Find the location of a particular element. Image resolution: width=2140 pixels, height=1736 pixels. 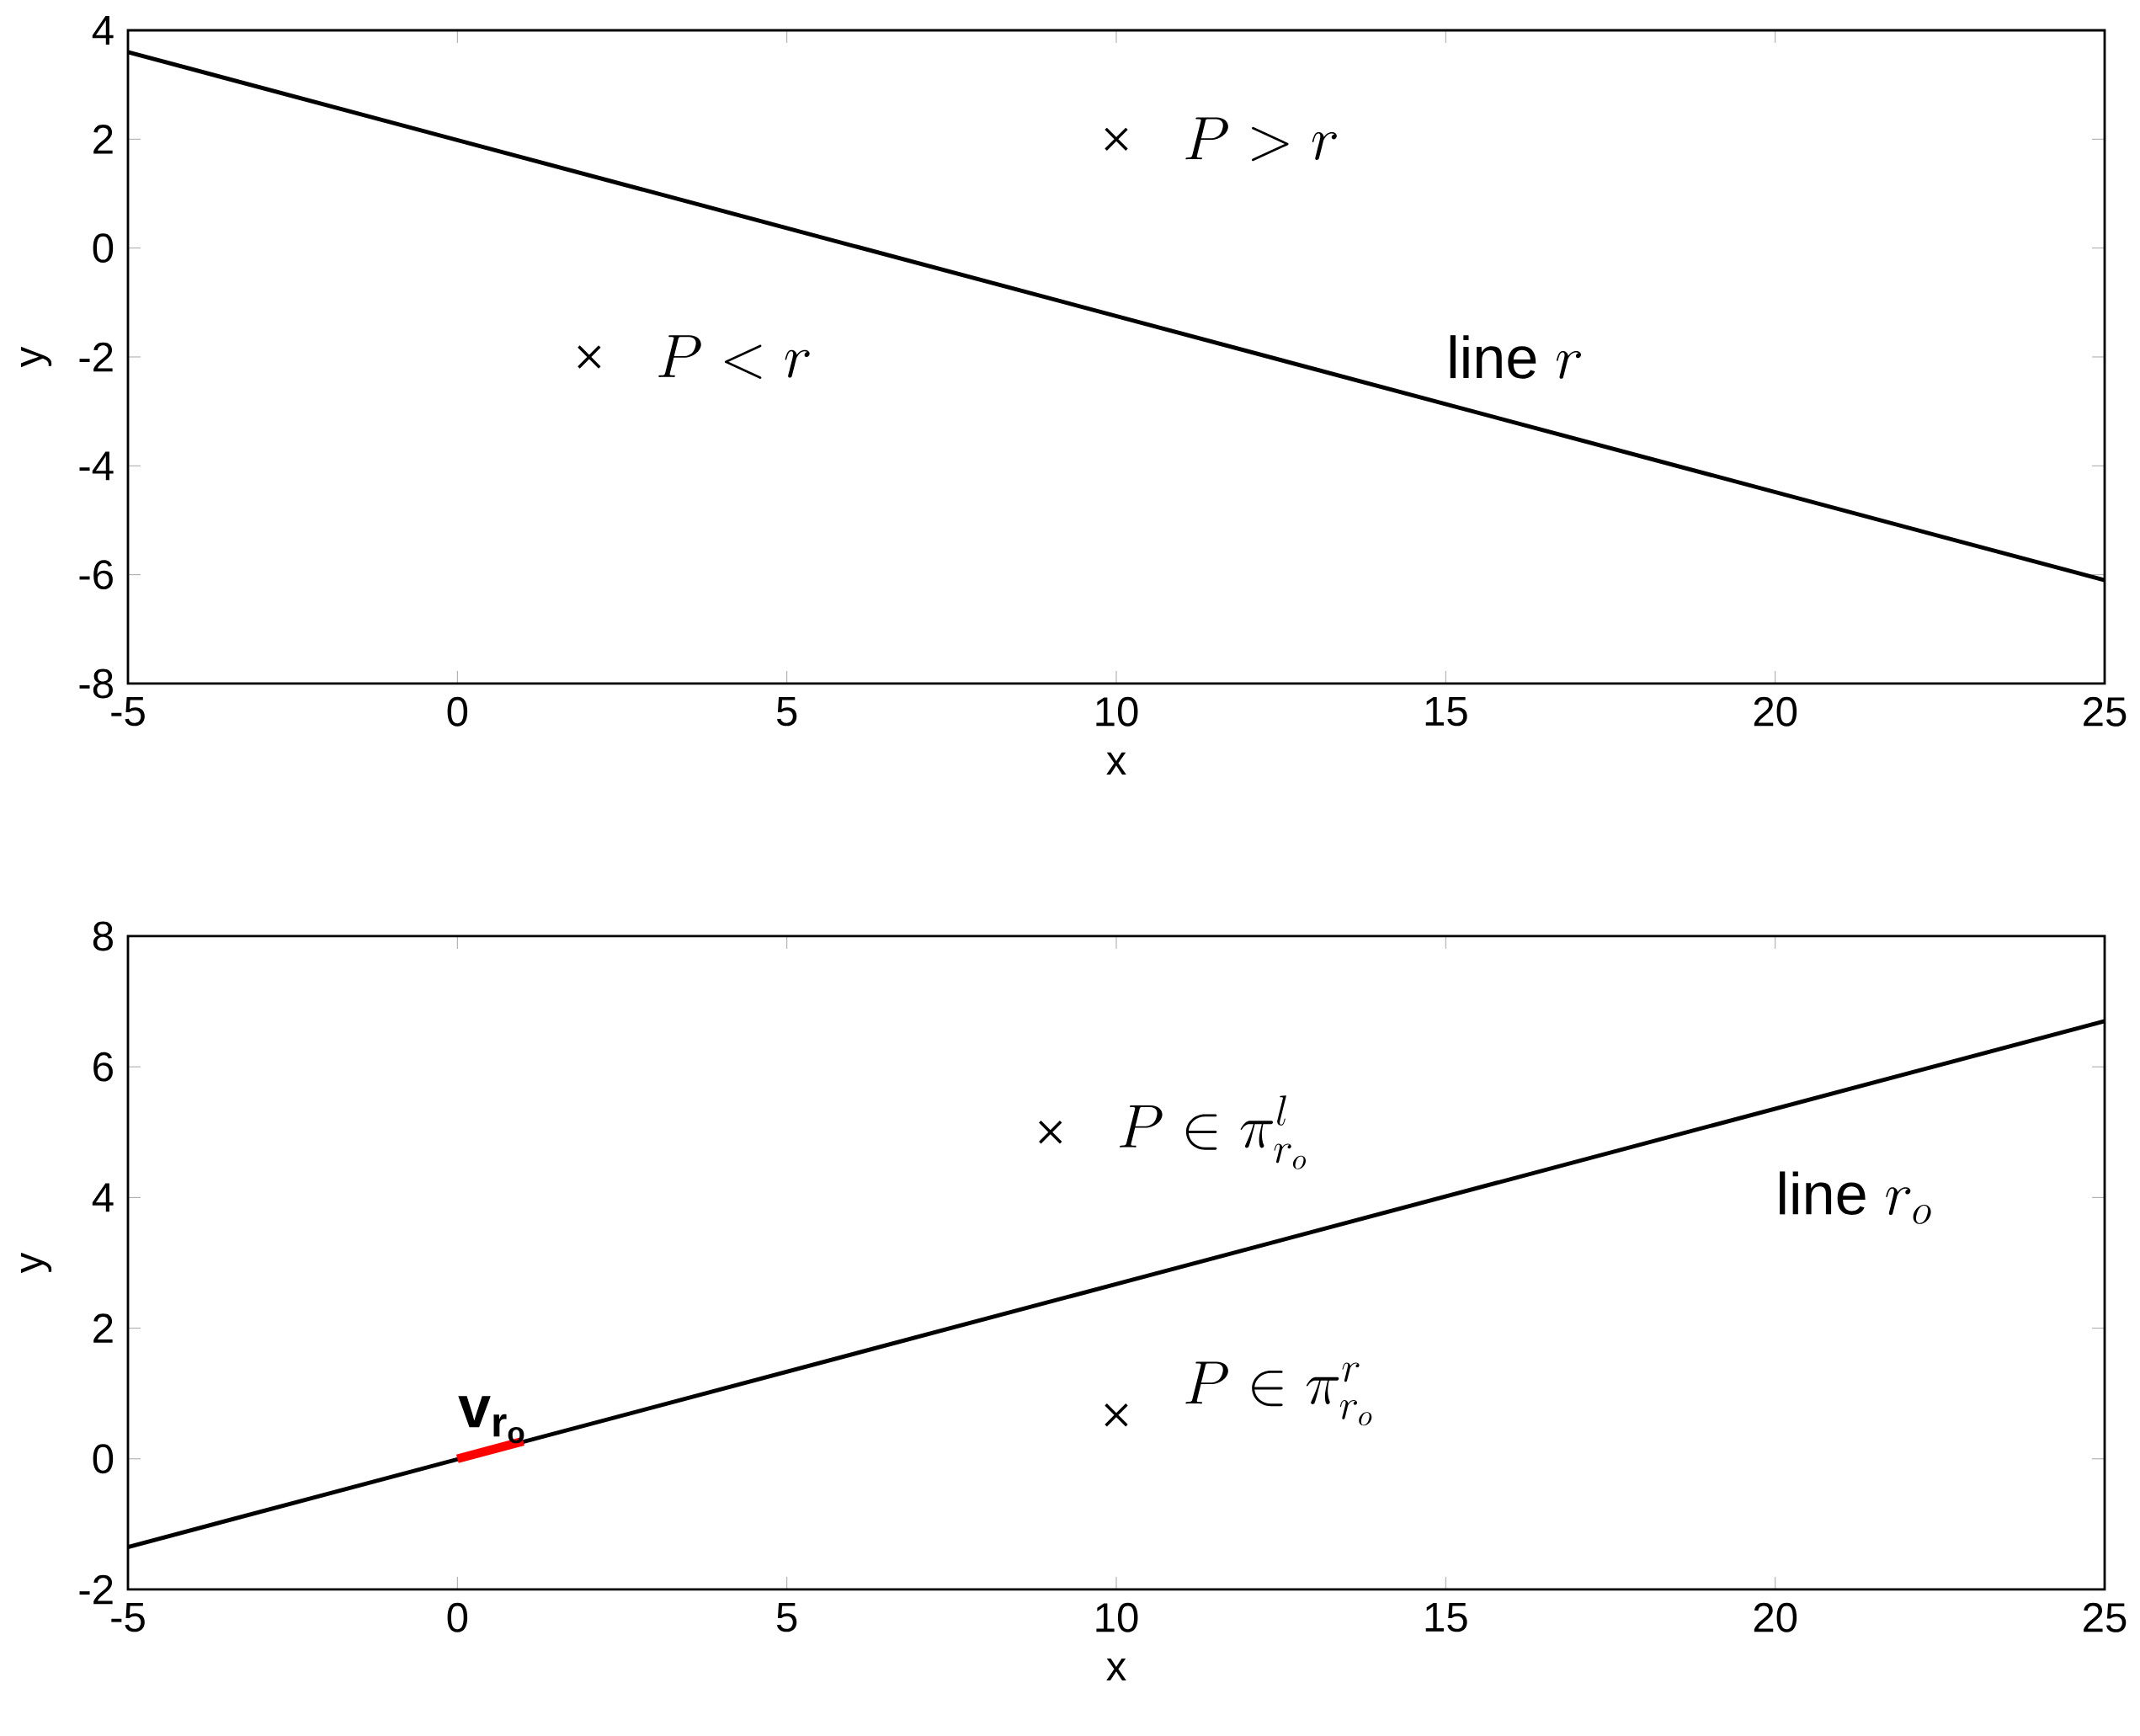

y-tick-label: -4 is located at coordinates (96, 466).